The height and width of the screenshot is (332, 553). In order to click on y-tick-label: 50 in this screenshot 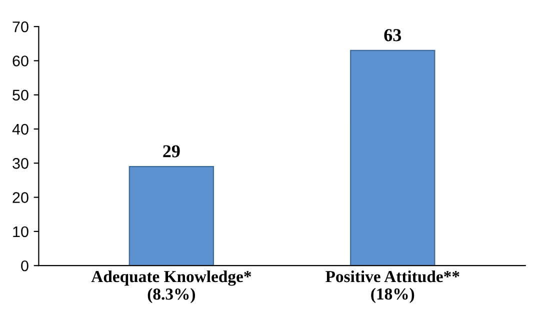, I will do `click(20, 95)`.